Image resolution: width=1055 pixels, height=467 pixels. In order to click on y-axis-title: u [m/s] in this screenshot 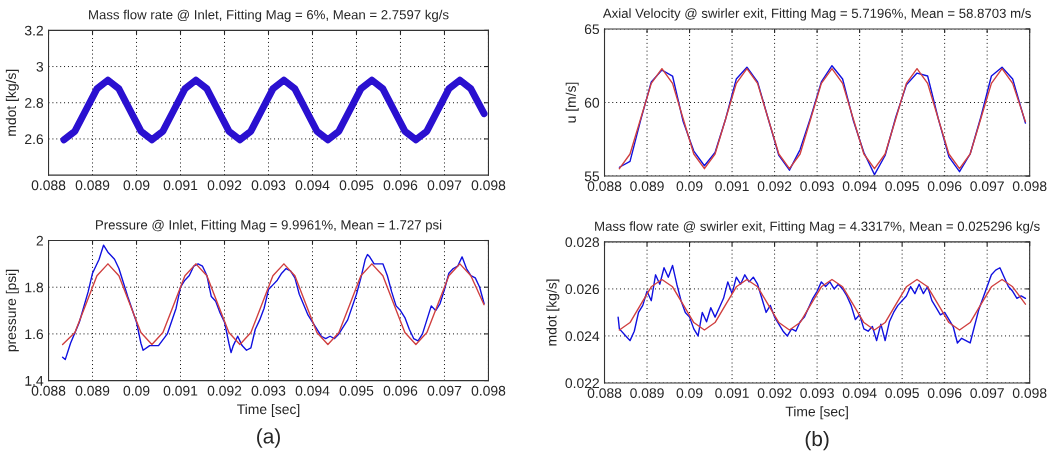, I will do `click(572, 102)`.